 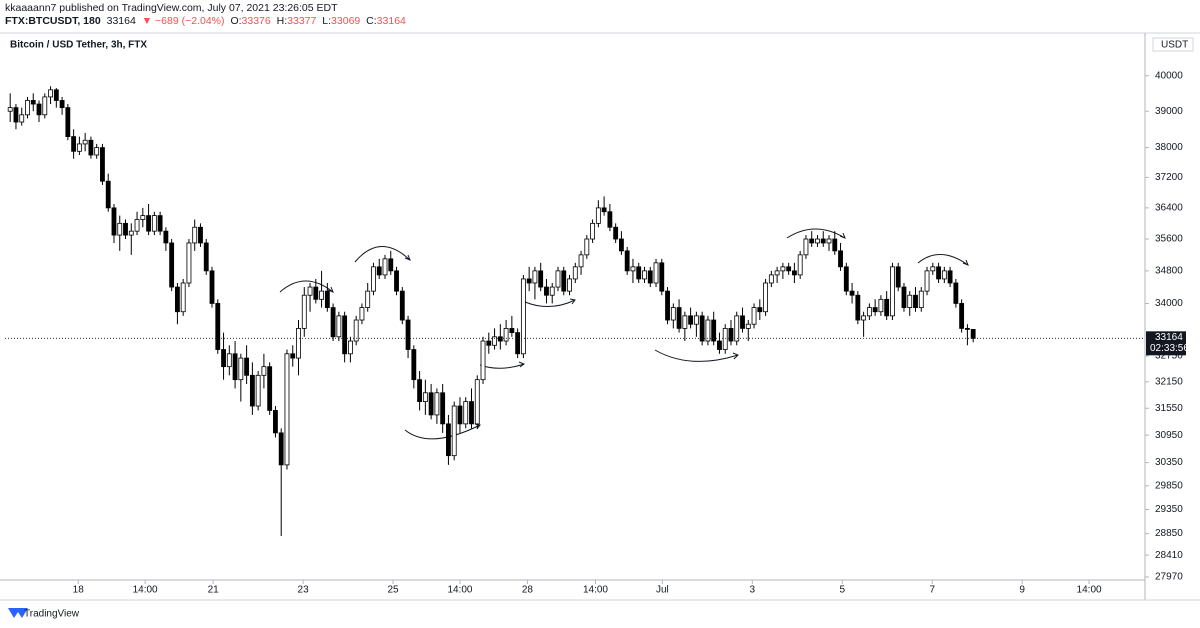 What do you see at coordinates (1169, 337) in the screenshot?
I see `last-price-label: 33164` at bounding box center [1169, 337].